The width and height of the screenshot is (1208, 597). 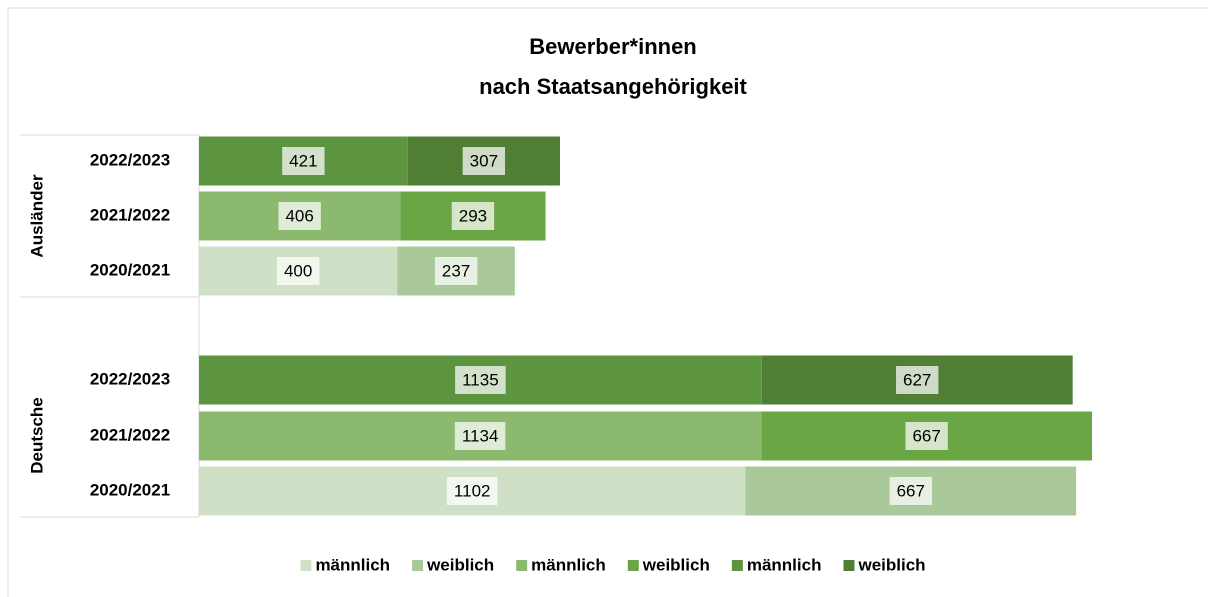 I want to click on data-label: 400, so click(x=298, y=270).